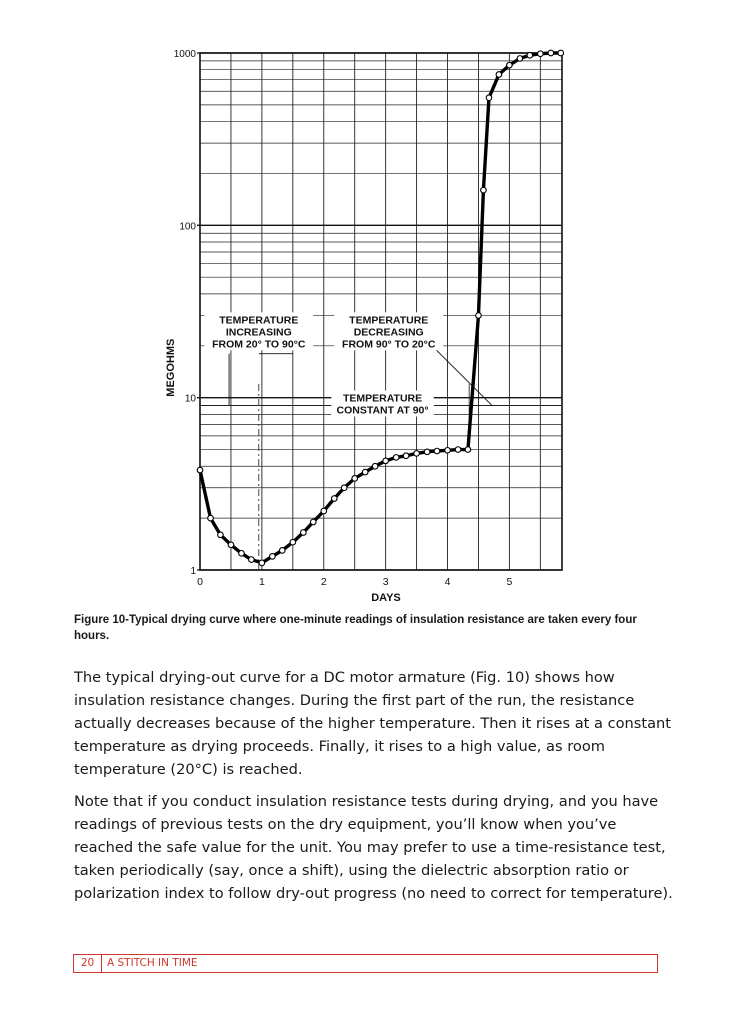  I want to click on x-tick-label: 3, so click(386, 582).